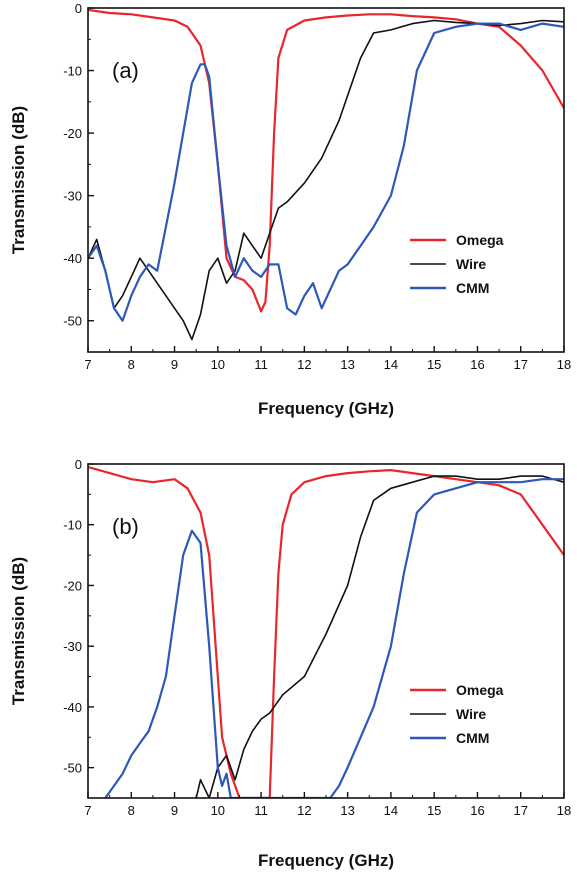 This screenshot has height=875, width=577. Describe the element at coordinates (125, 70) in the screenshot. I see `panel-label: (a)` at that location.